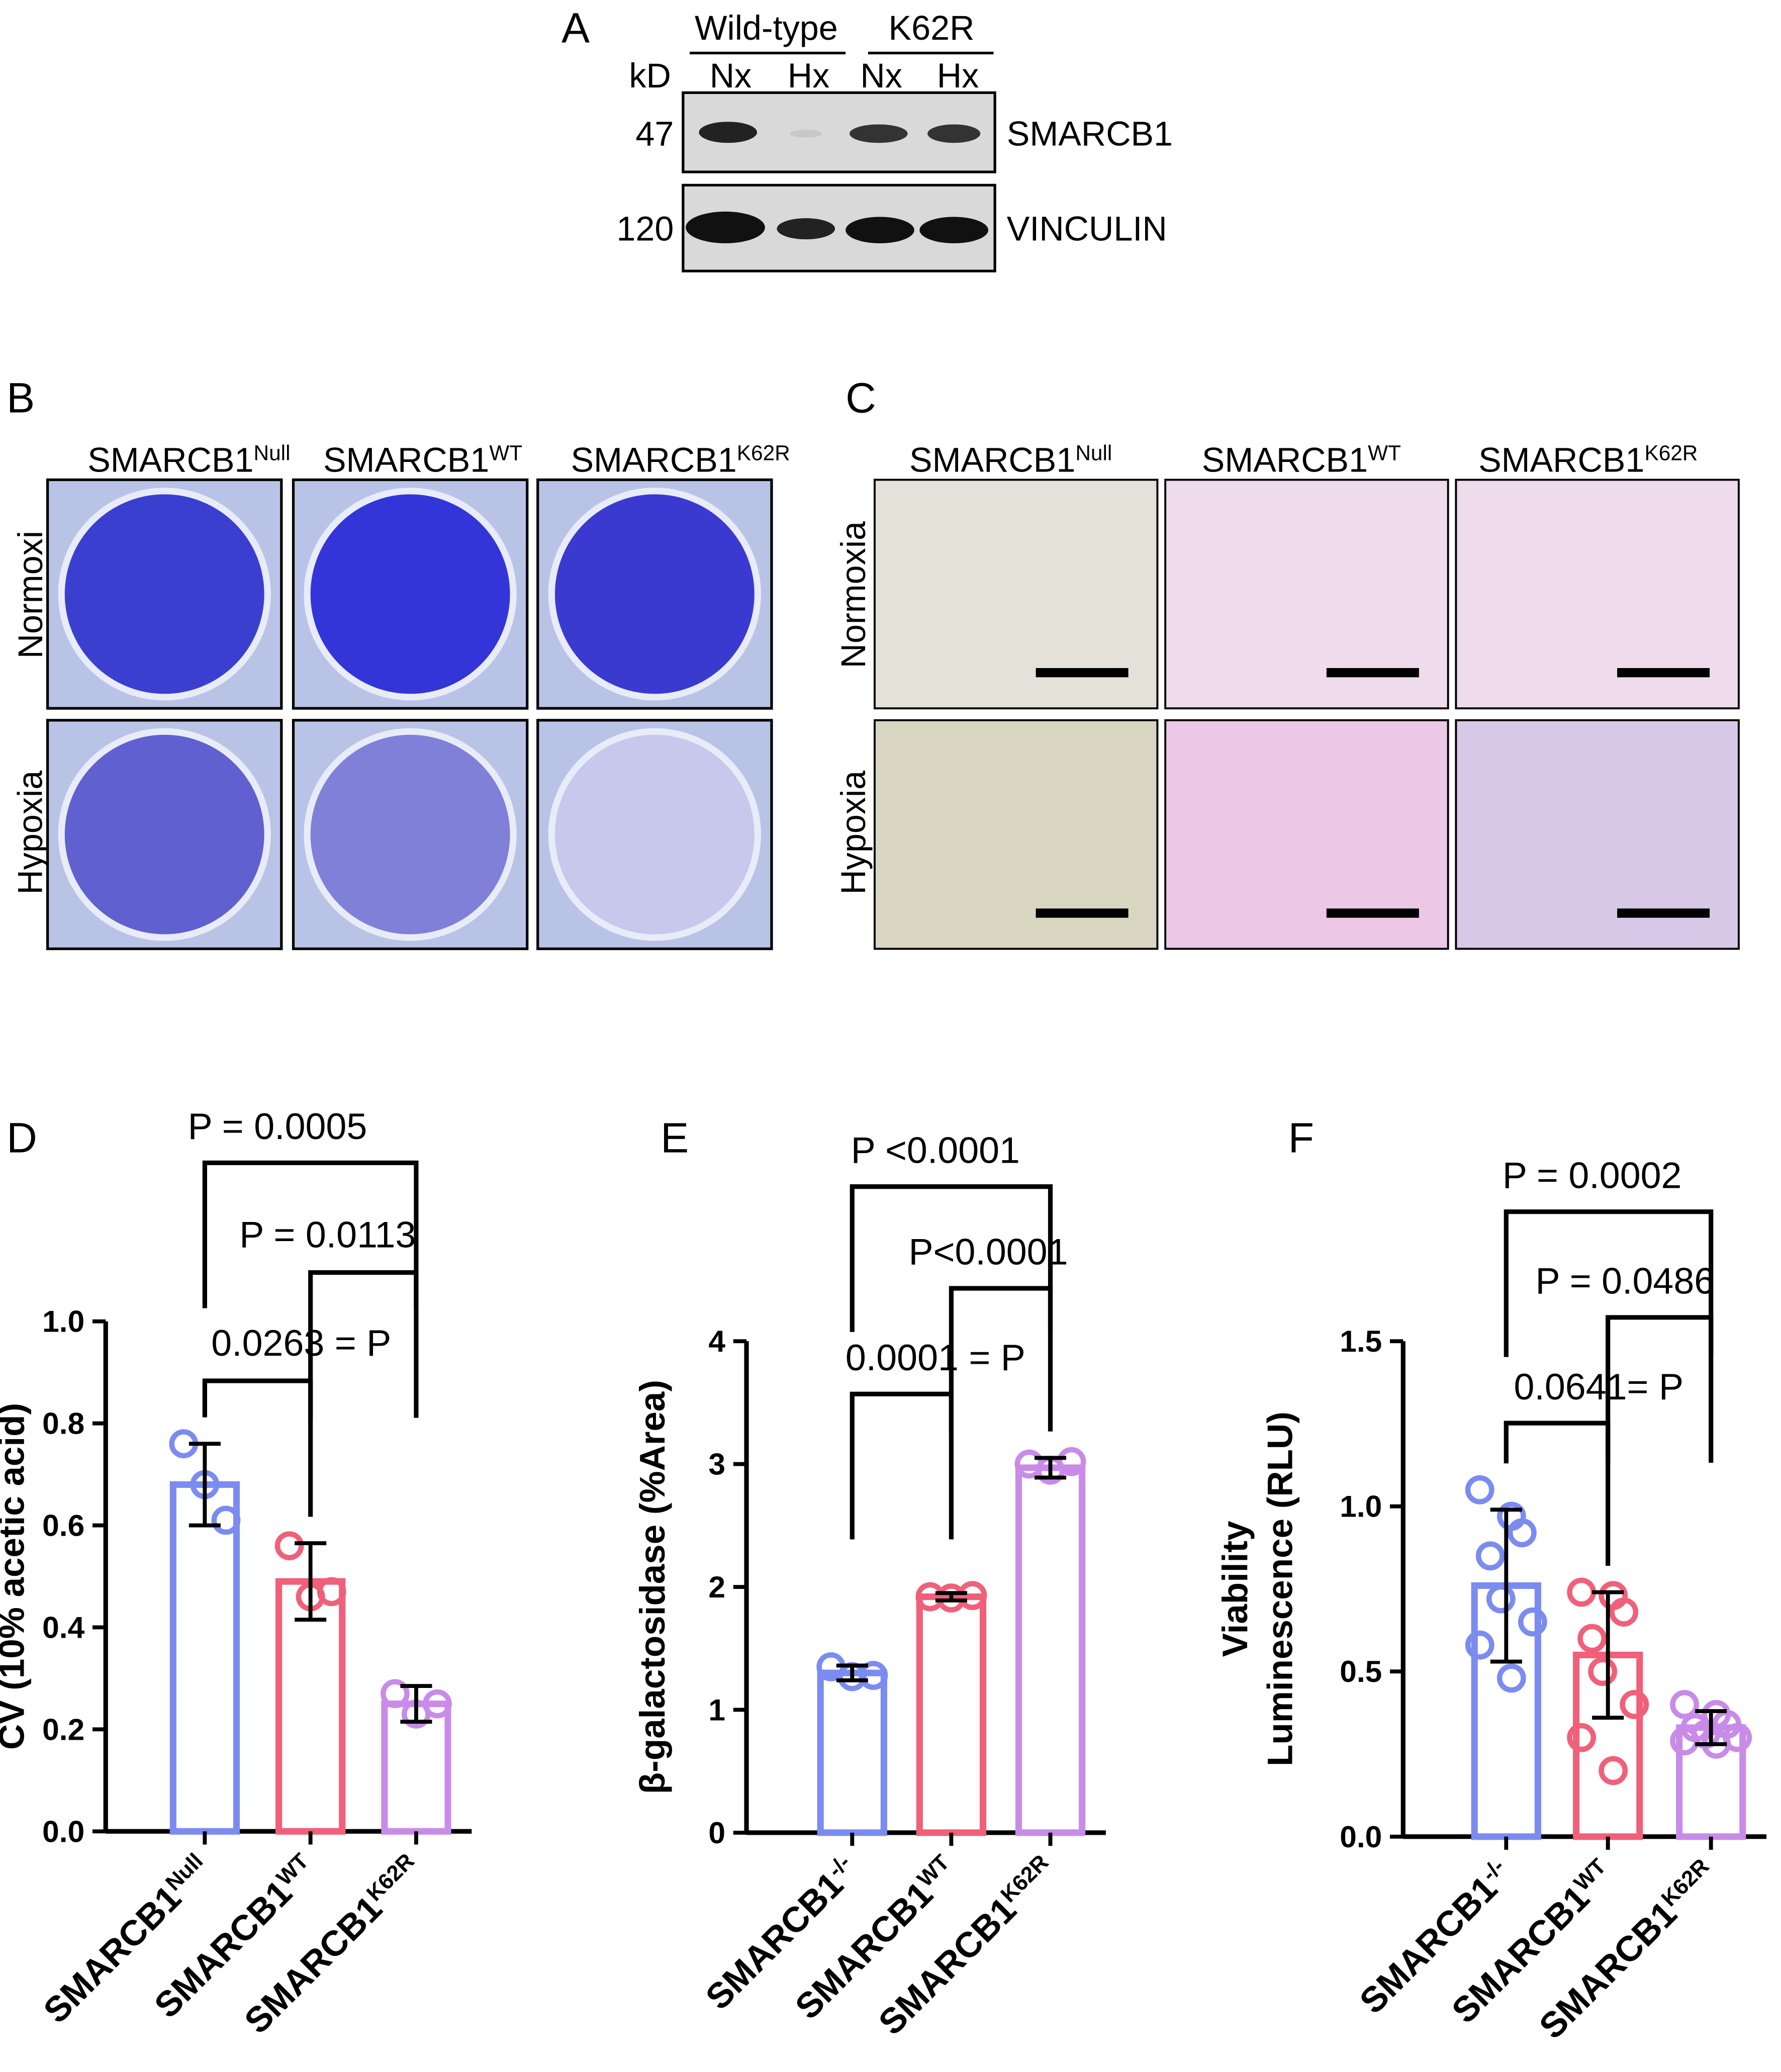  Describe the element at coordinates (301, 1343) in the screenshot. I see `p-value: 0.0263 = P` at that location.